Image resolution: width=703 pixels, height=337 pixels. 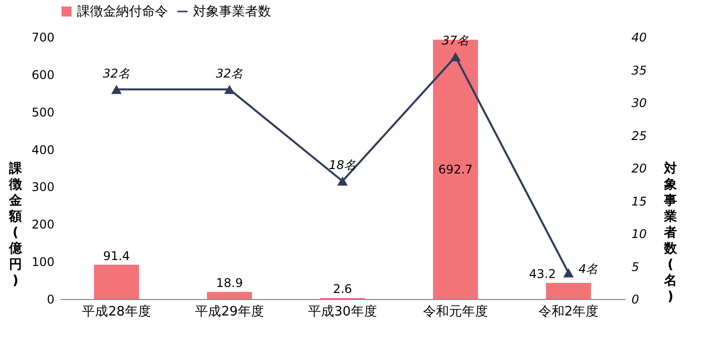 I want to click on y-tick-label: 300, so click(x=43, y=187).